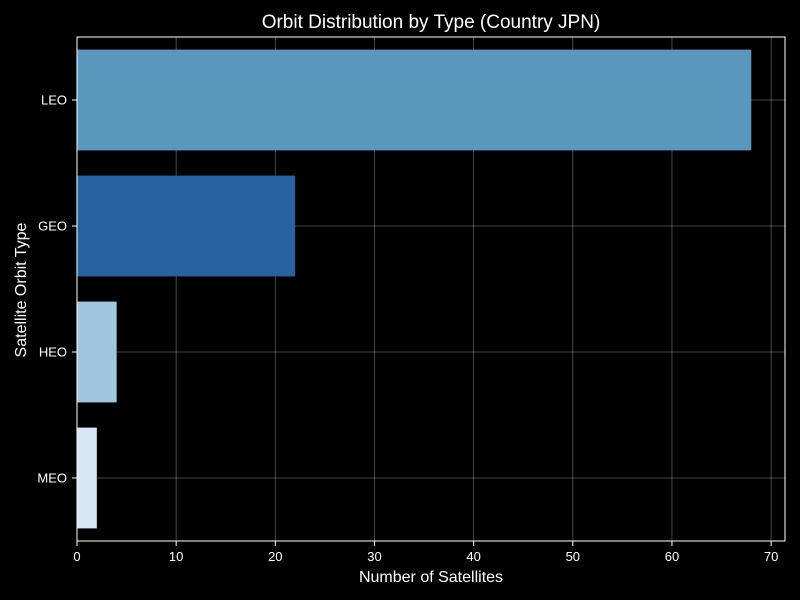  What do you see at coordinates (473, 556) in the screenshot?
I see `x-tick-label: 40` at bounding box center [473, 556].